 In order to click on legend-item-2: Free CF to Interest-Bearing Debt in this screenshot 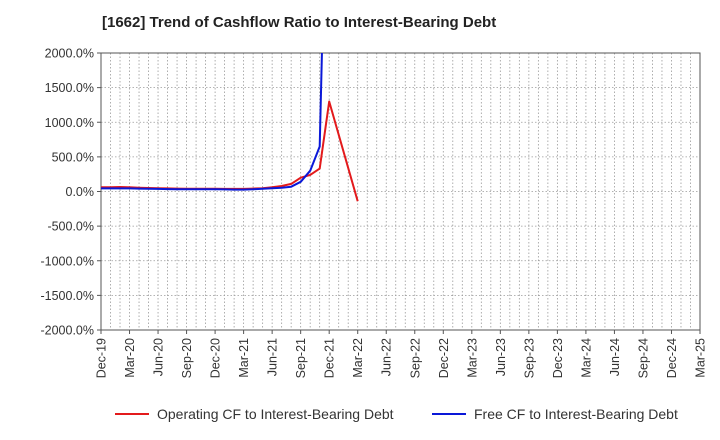, I will do `click(555, 414)`.